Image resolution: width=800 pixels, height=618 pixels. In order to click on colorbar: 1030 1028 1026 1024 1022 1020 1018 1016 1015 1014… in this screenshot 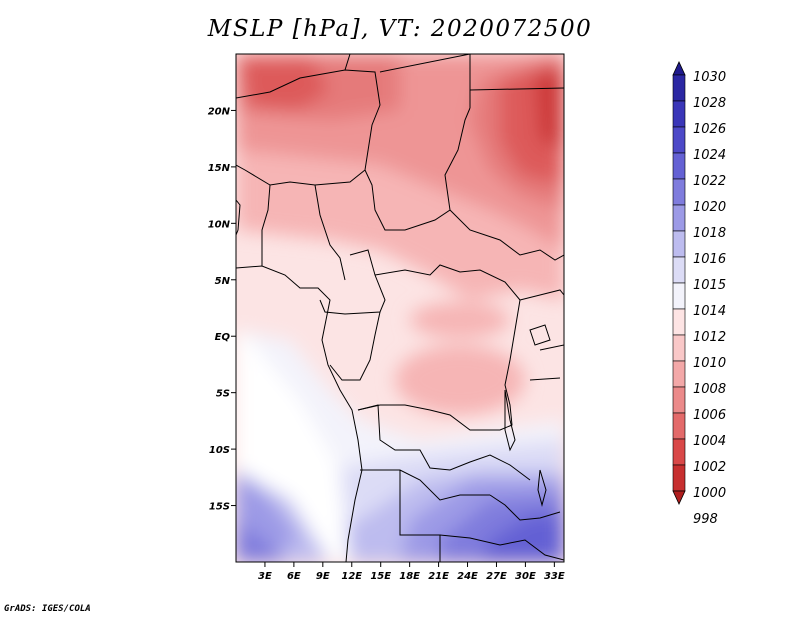, I will do `click(699, 294)`.